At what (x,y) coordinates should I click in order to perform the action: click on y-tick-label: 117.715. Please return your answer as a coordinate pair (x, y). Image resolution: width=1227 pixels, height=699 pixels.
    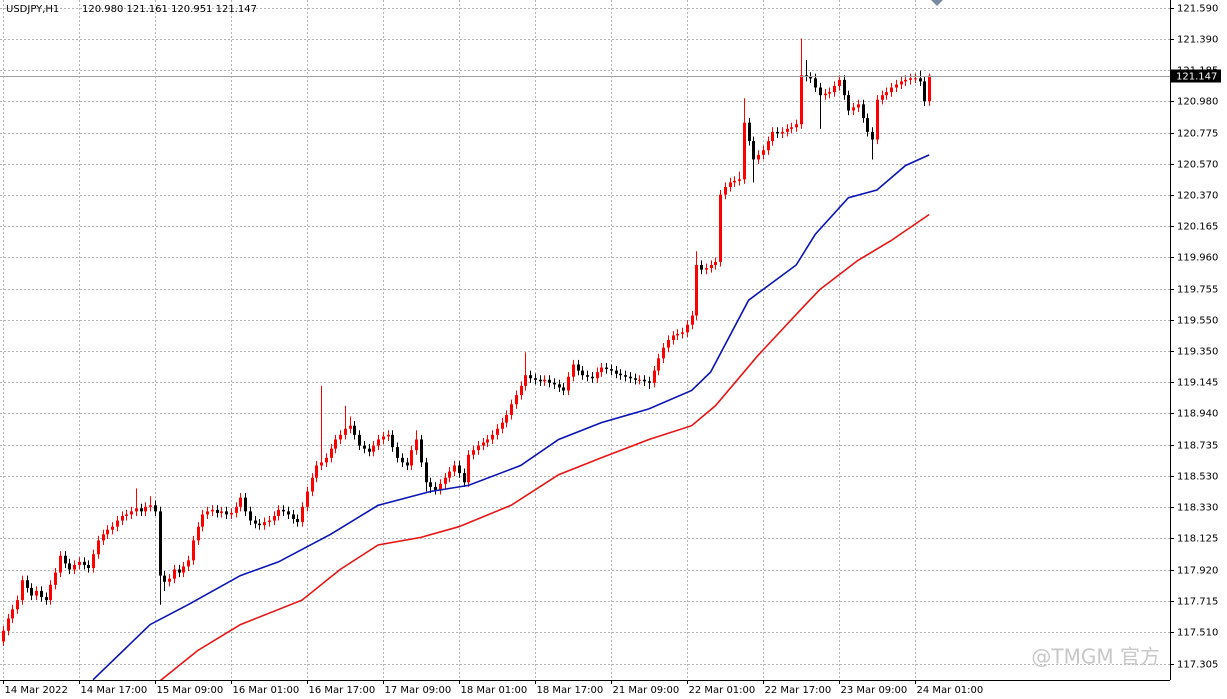
    Looking at the image, I should click on (1197, 602).